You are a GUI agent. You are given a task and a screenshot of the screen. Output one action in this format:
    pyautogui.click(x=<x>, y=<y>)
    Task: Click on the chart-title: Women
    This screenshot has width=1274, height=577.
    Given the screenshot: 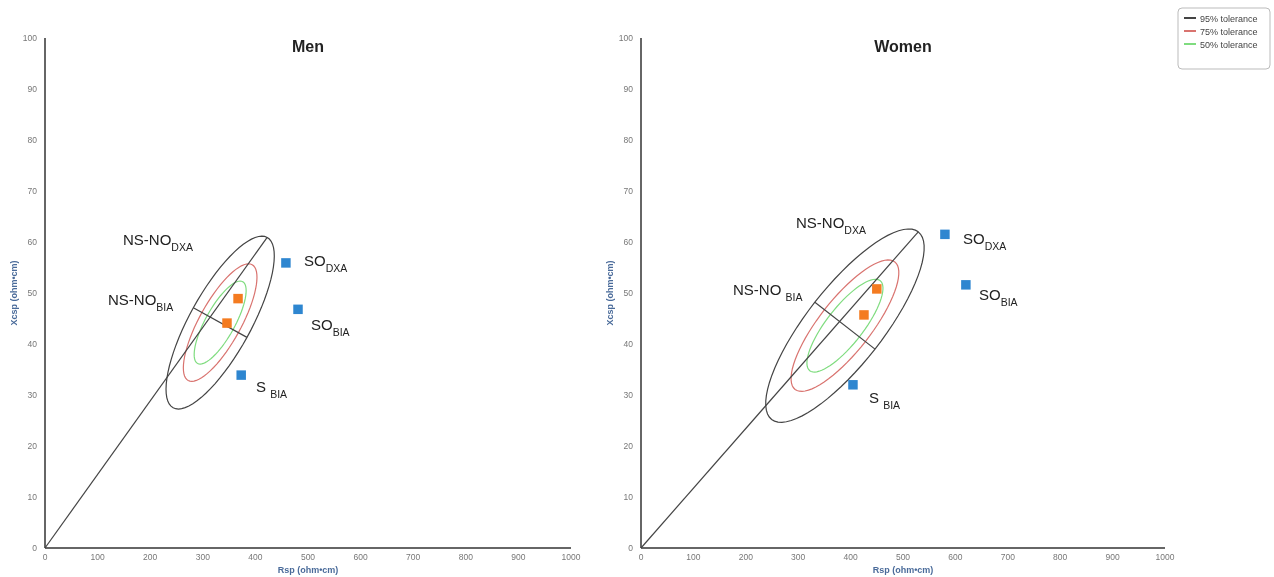 What is the action you would take?
    pyautogui.click(x=903, y=46)
    